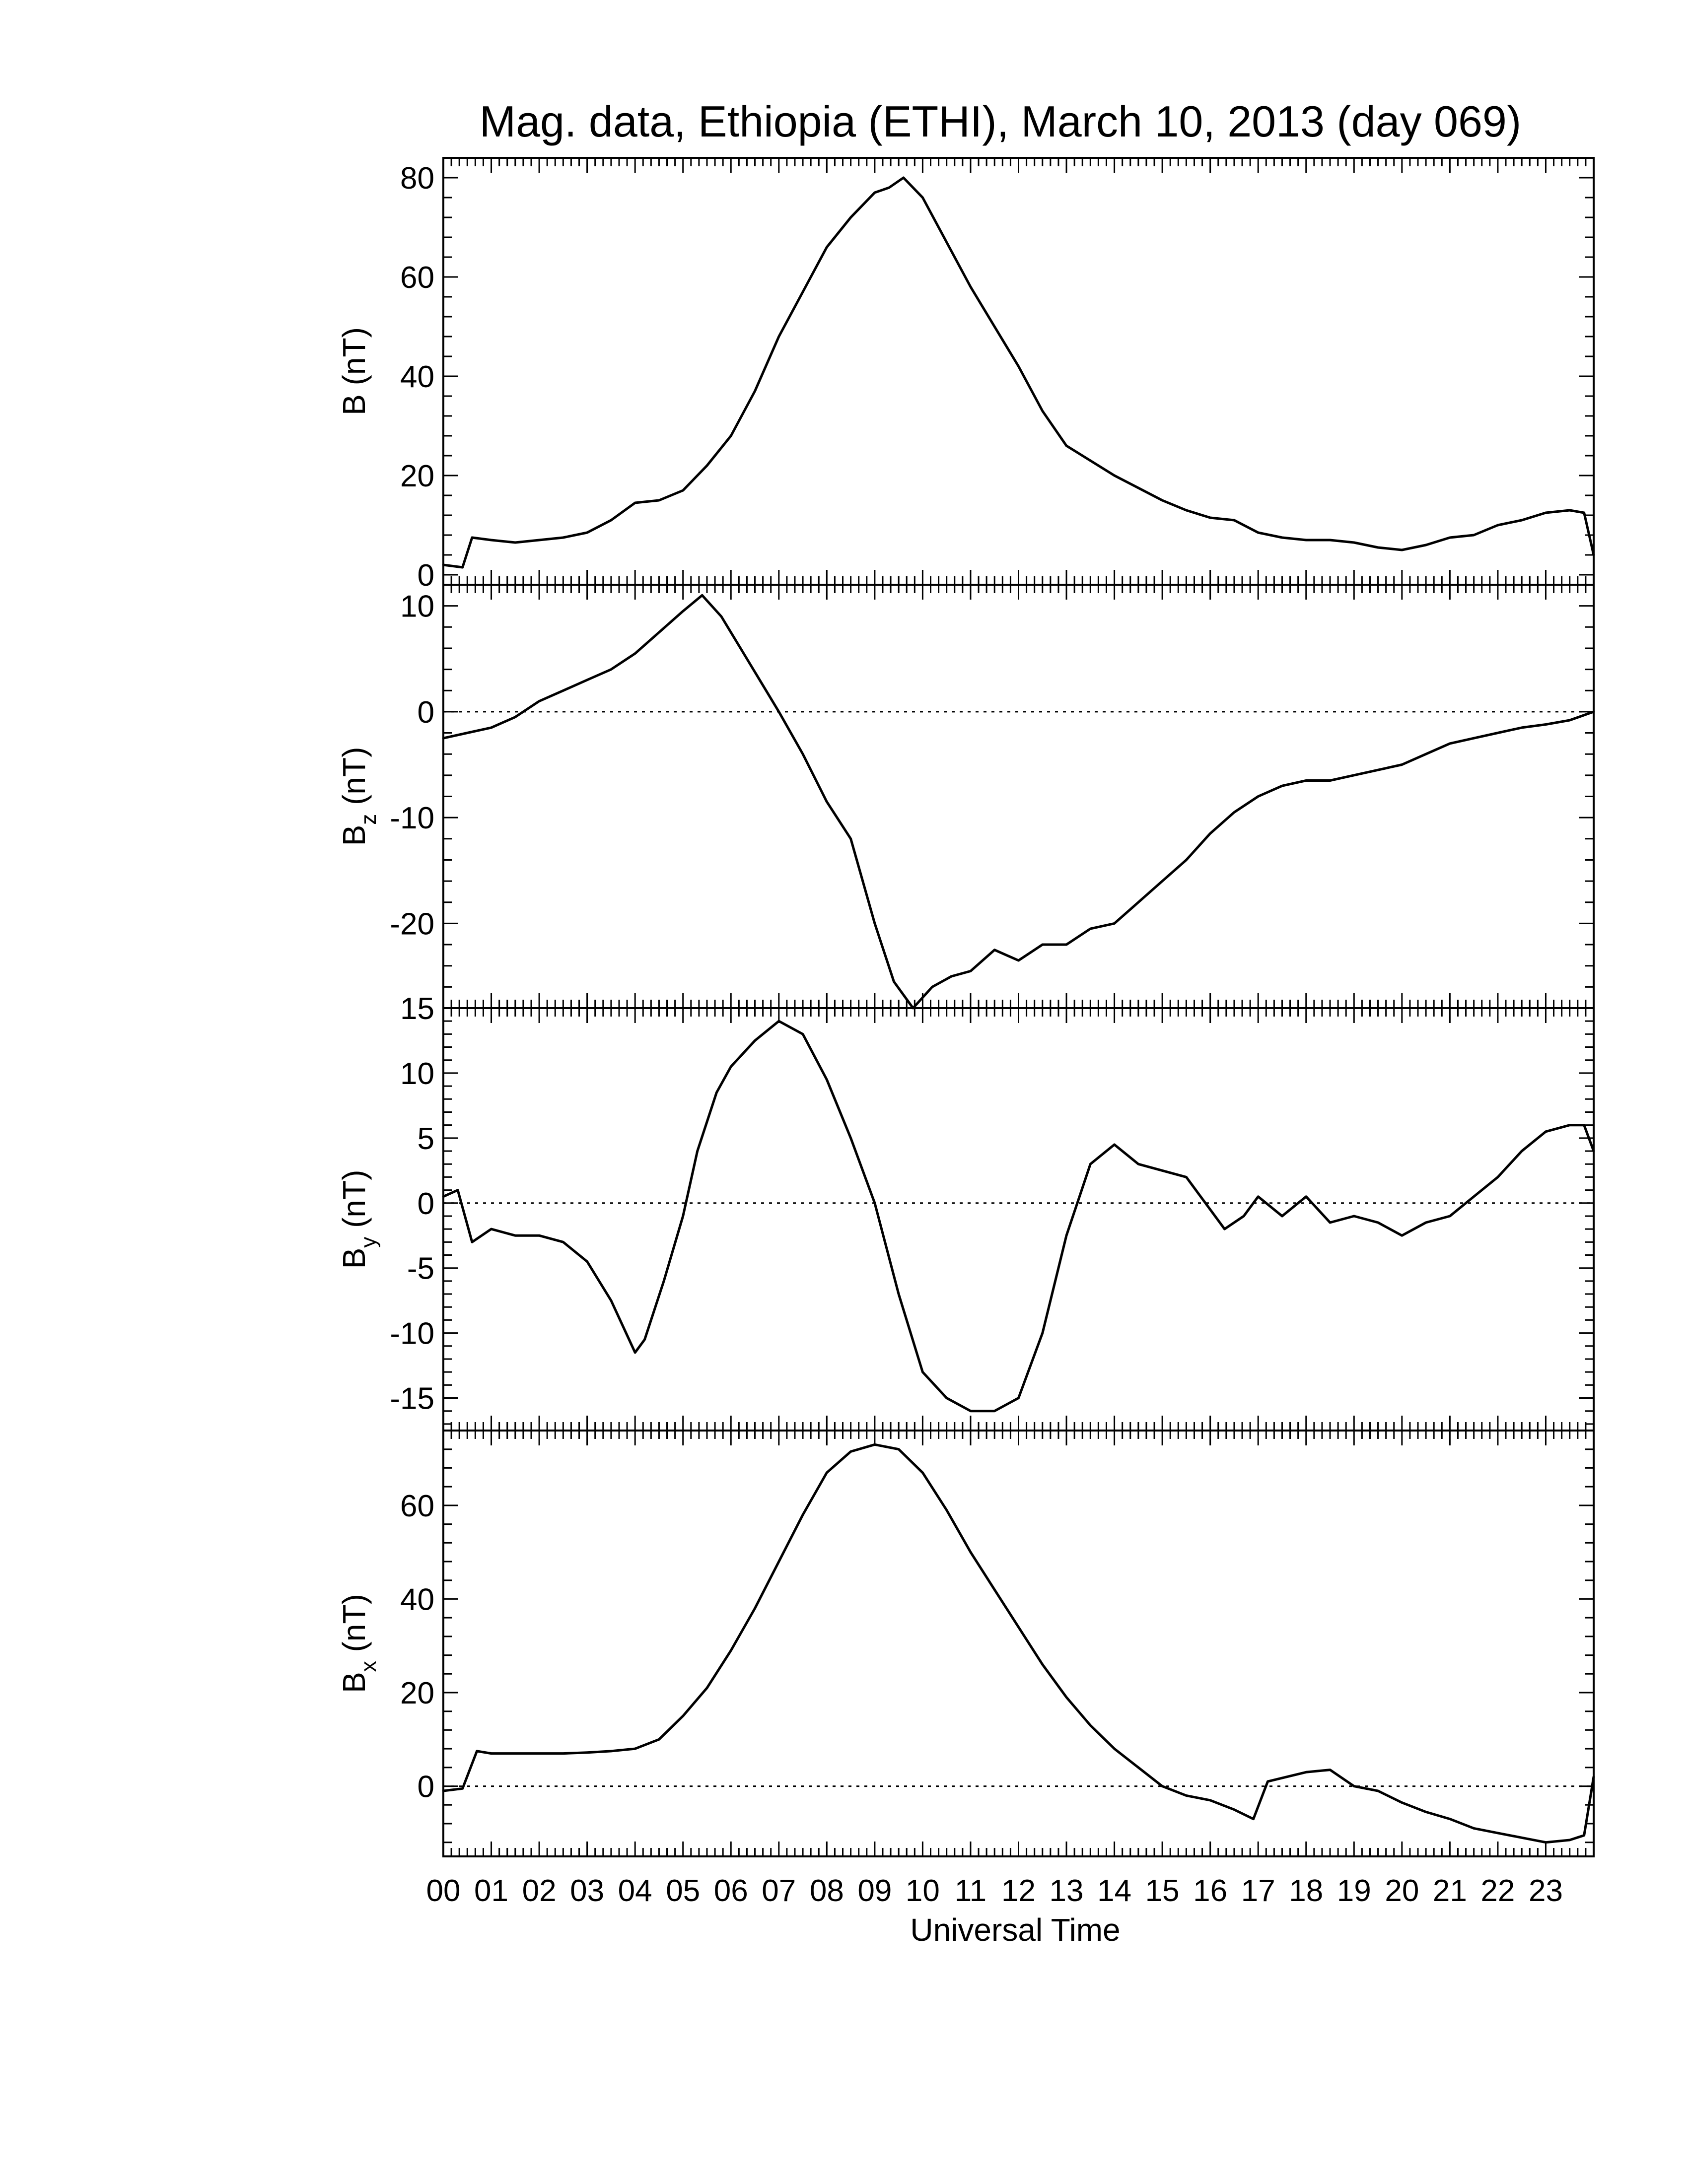 This screenshot has width=1688, height=2184. What do you see at coordinates (635, 1891) in the screenshot?
I see `x-tick-label: 04` at bounding box center [635, 1891].